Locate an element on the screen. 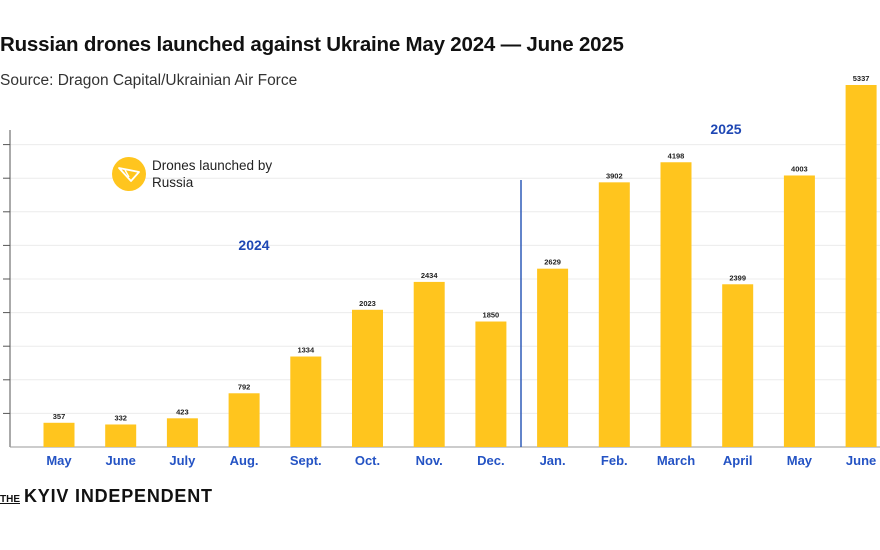  x-label-9: Jan. is located at coordinates (553, 460).